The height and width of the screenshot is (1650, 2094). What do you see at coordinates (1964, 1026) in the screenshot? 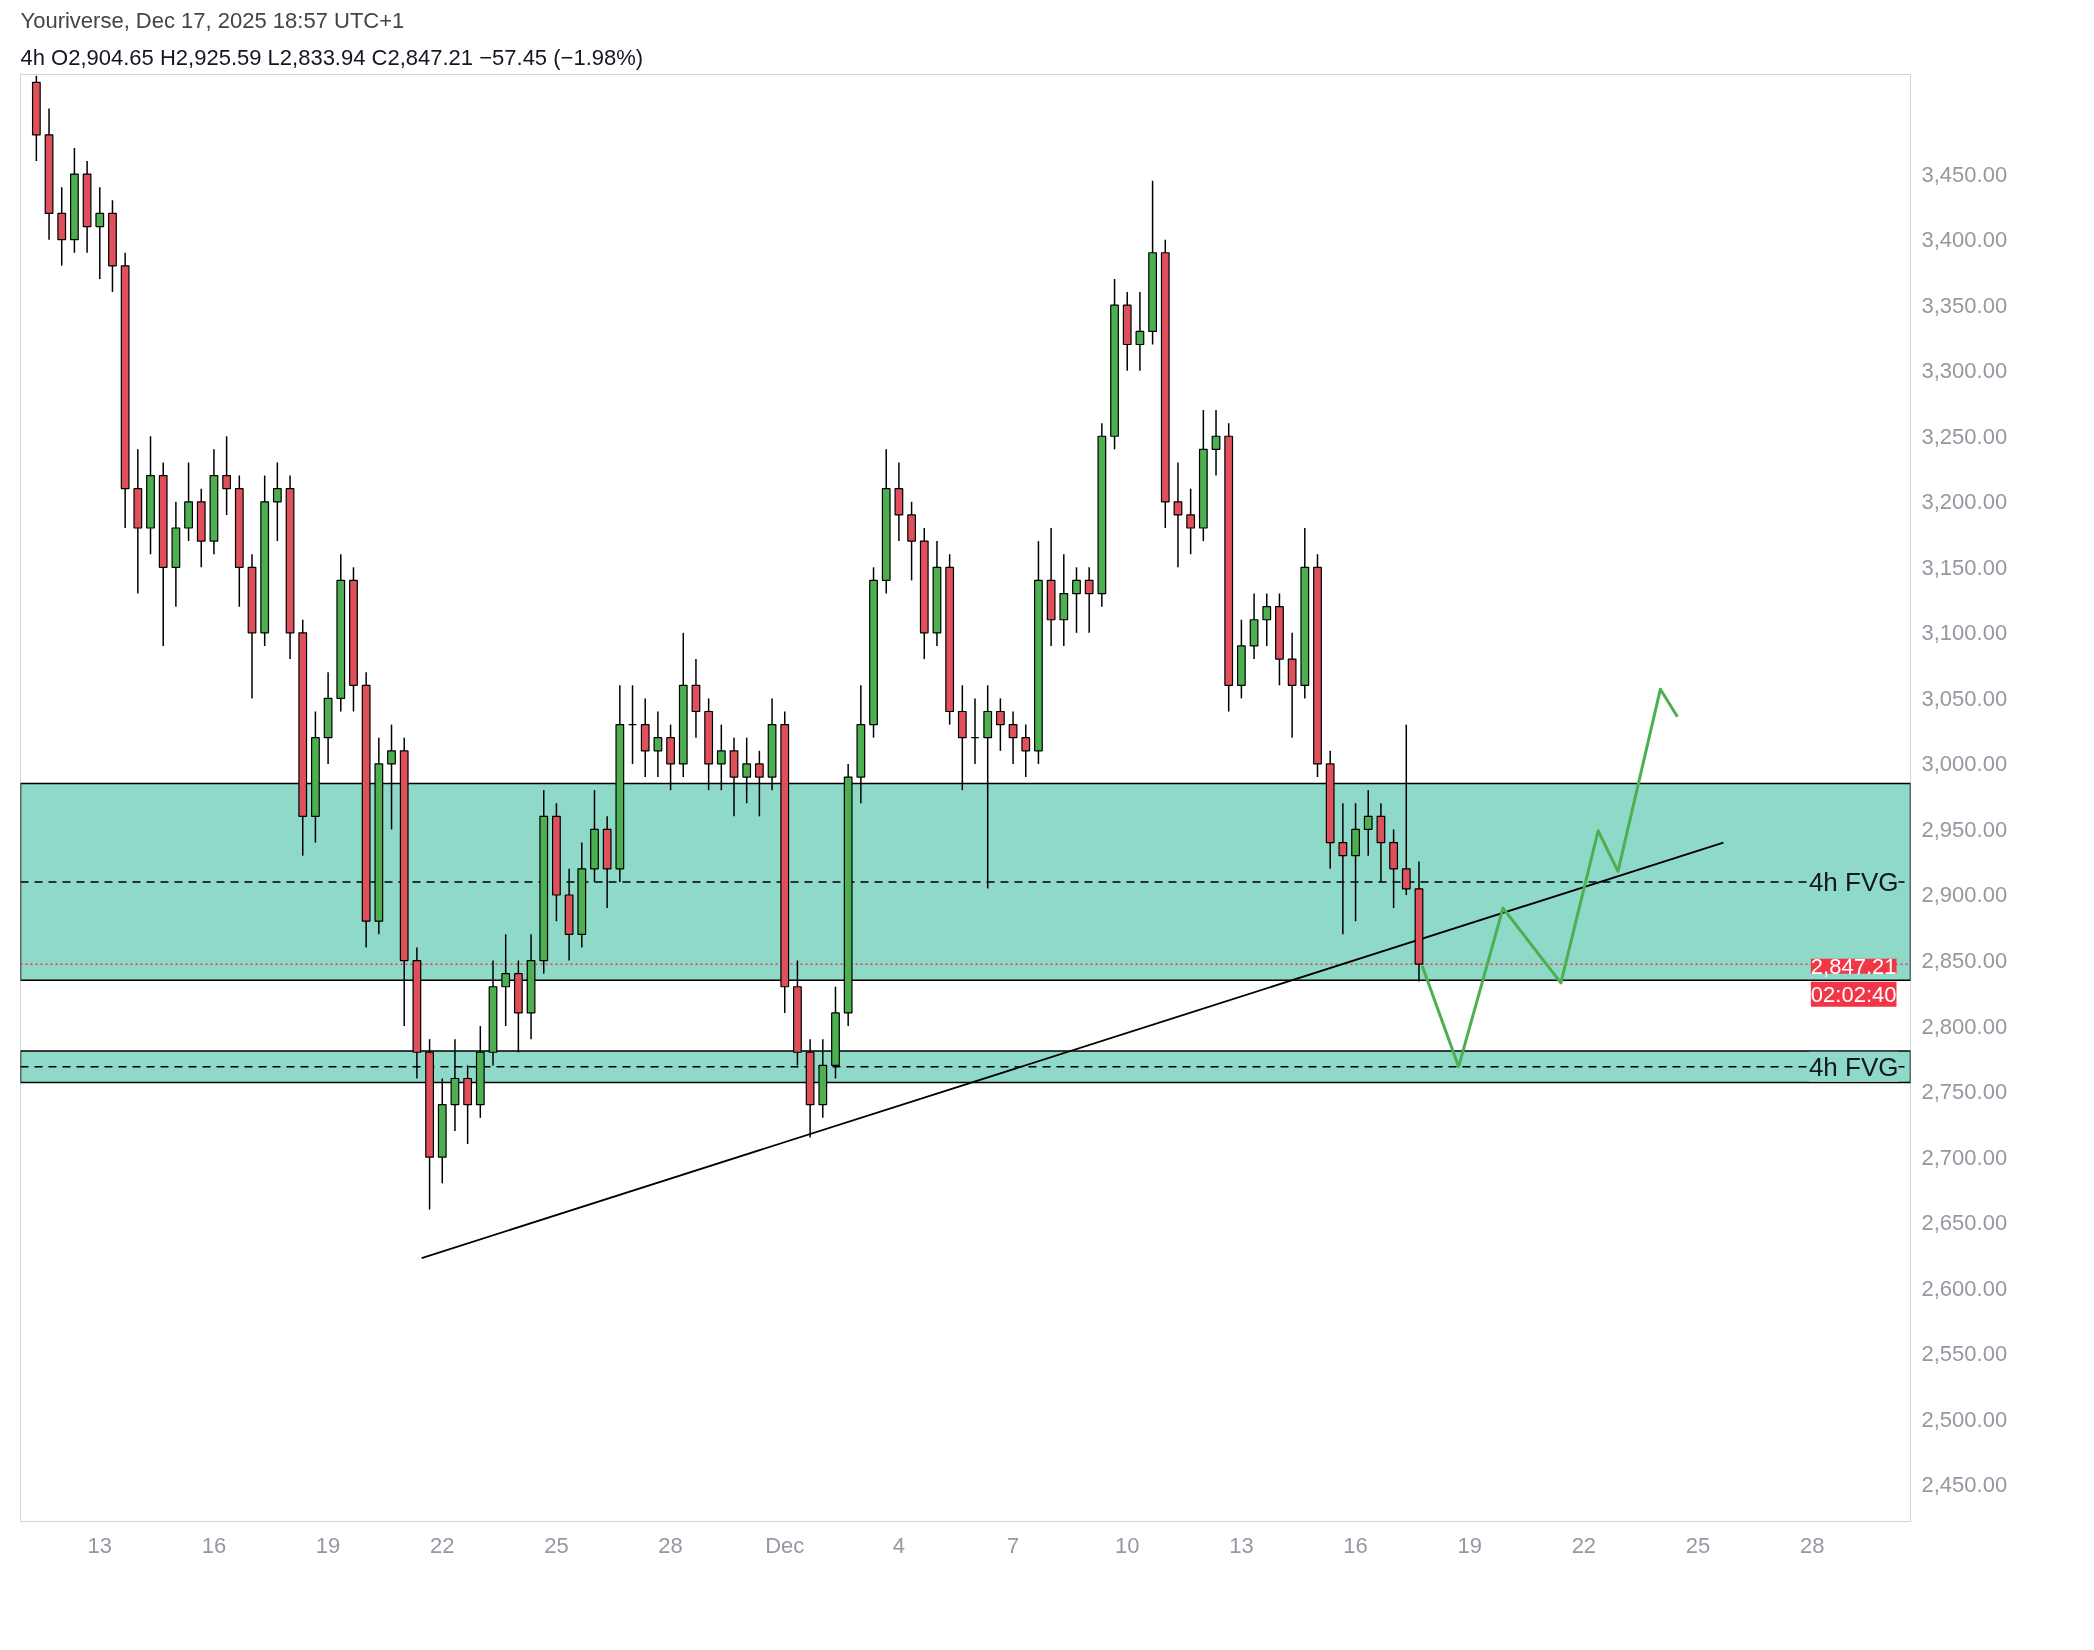
I see `y-tick-label: 2,800.00` at bounding box center [1964, 1026].